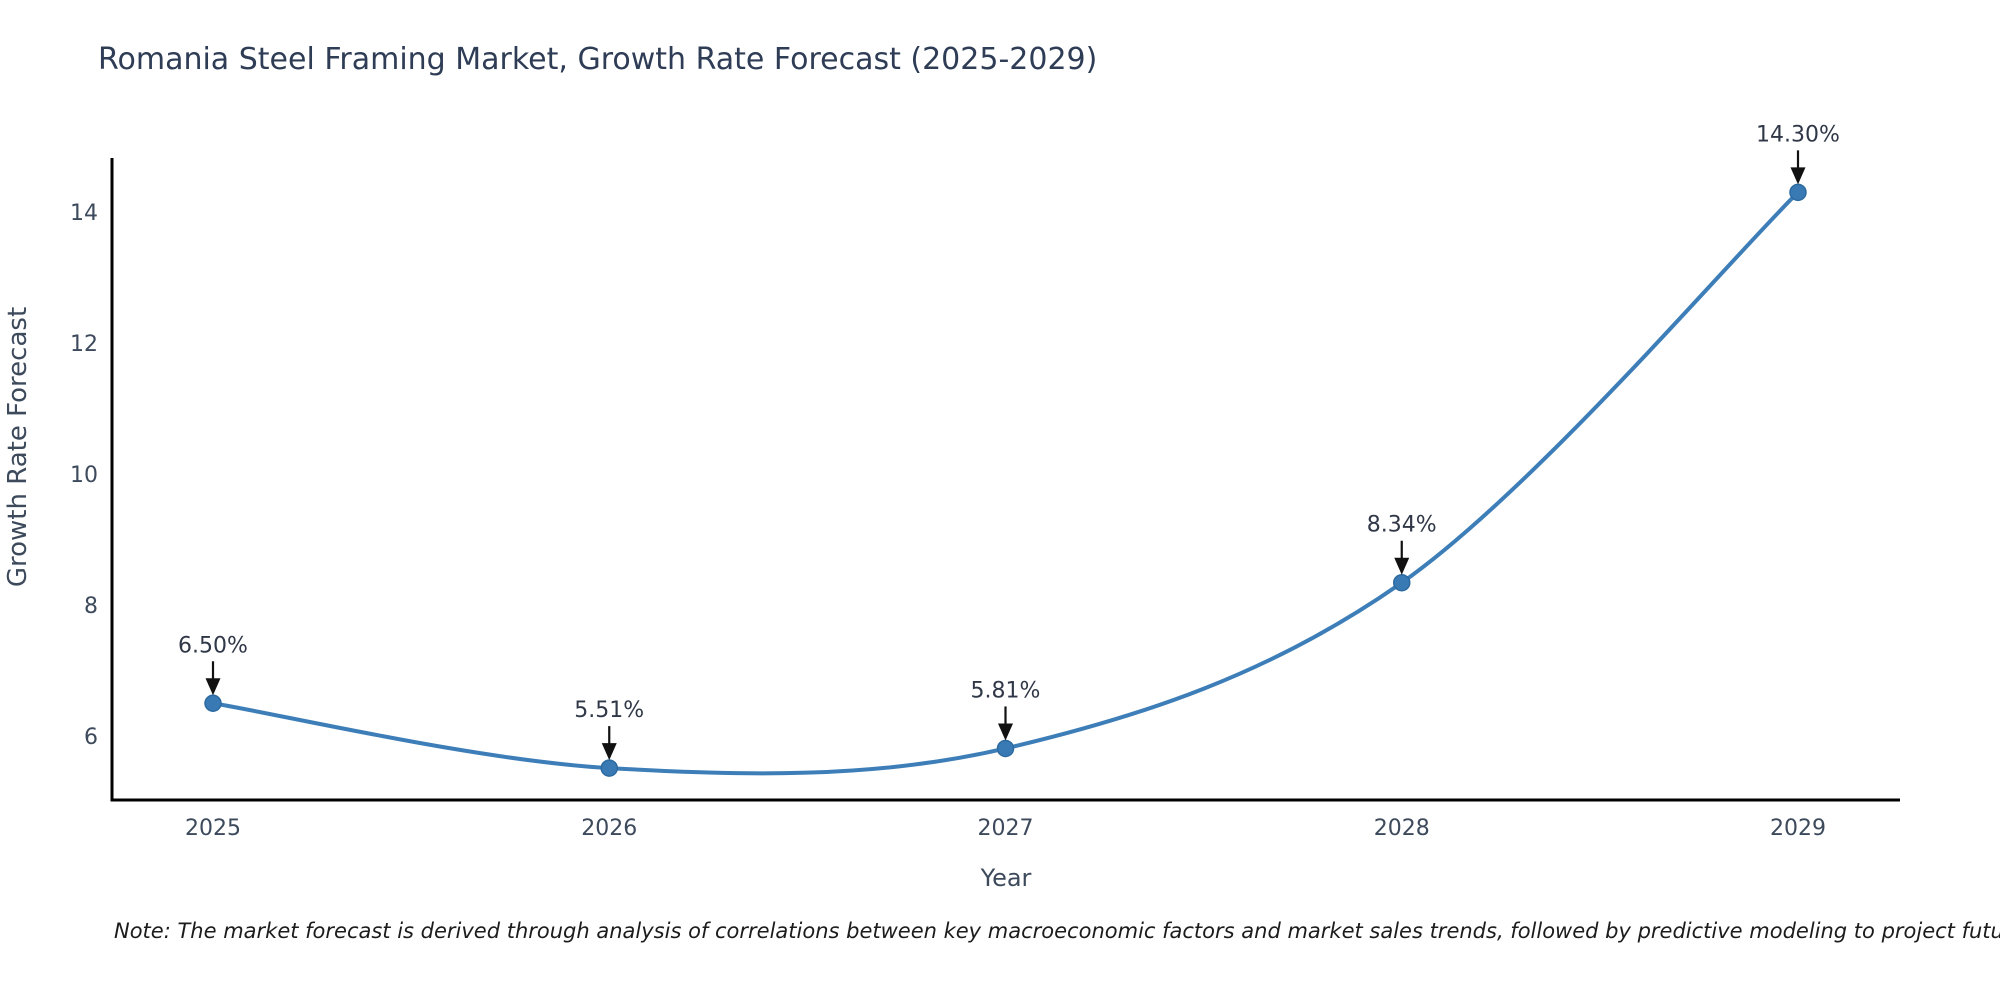  Describe the element at coordinates (1006, 690) in the screenshot. I see `annotation-label: 5.81%` at that location.